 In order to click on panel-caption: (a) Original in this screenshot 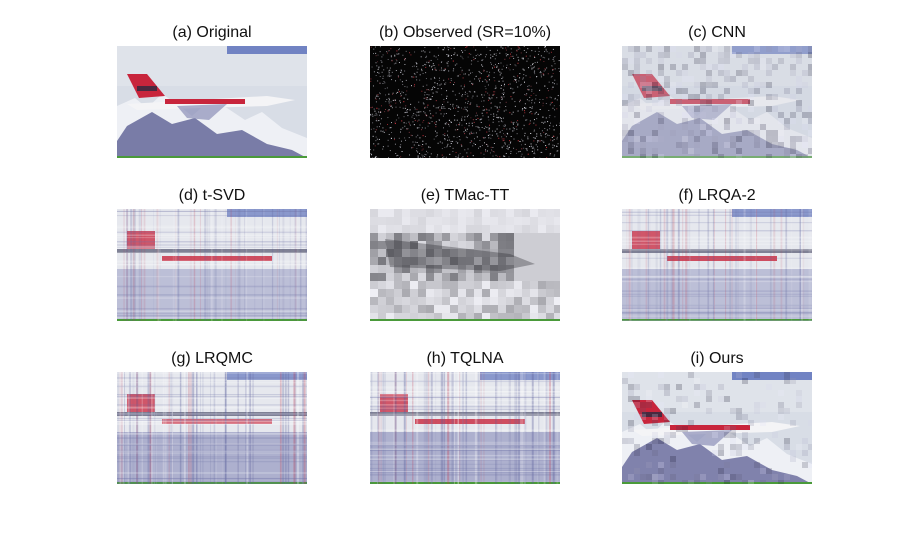, I will do `click(212, 32)`.